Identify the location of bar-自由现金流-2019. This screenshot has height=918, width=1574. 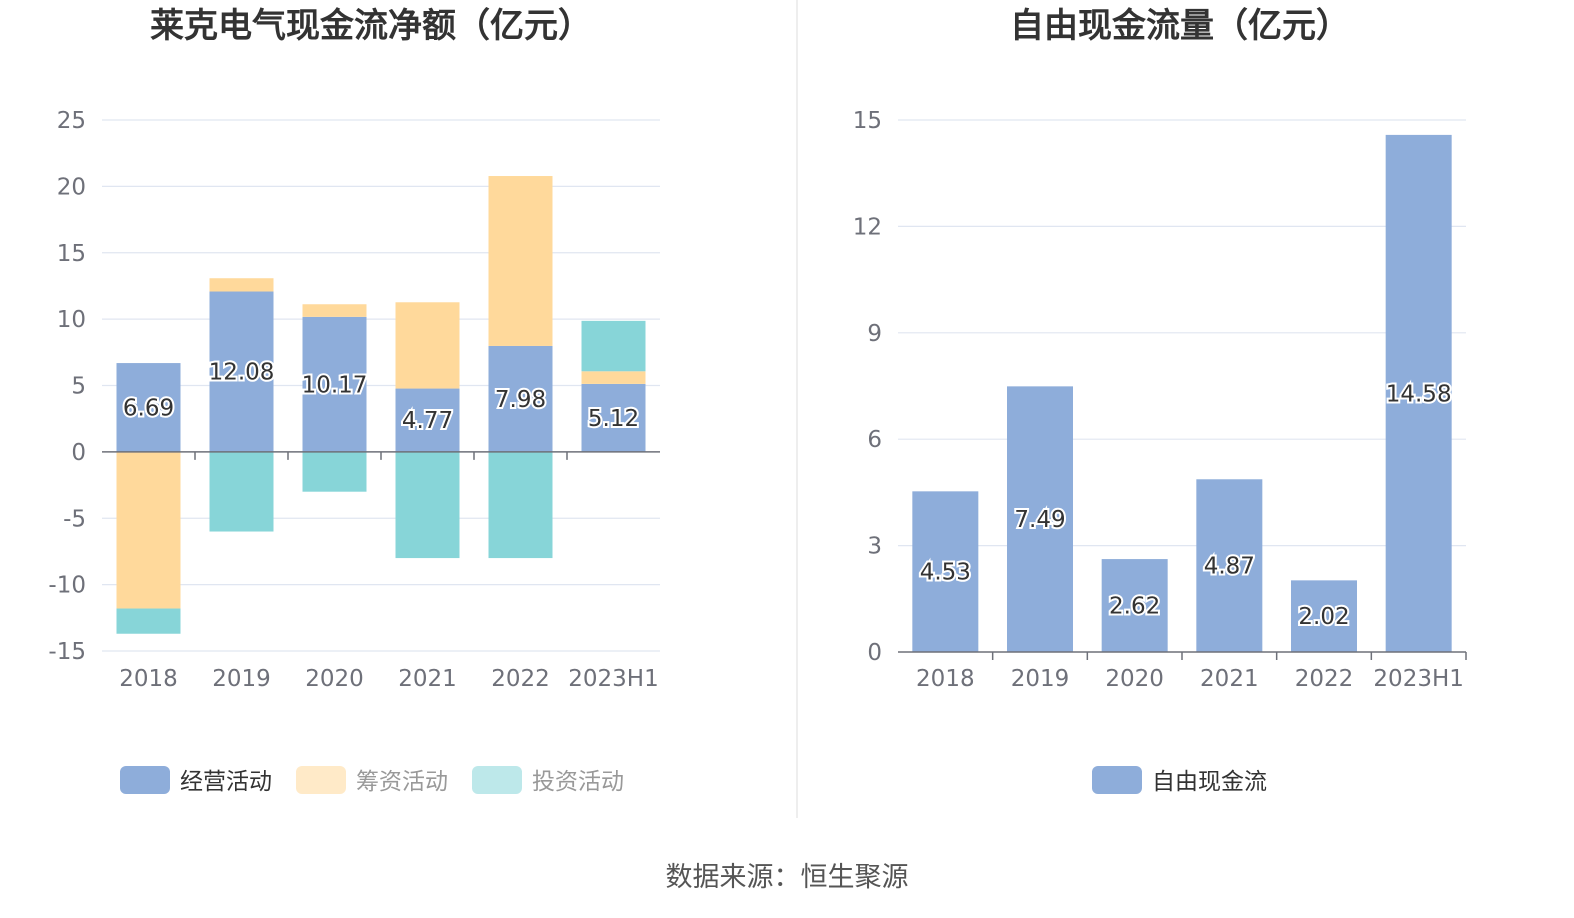
(1040, 519).